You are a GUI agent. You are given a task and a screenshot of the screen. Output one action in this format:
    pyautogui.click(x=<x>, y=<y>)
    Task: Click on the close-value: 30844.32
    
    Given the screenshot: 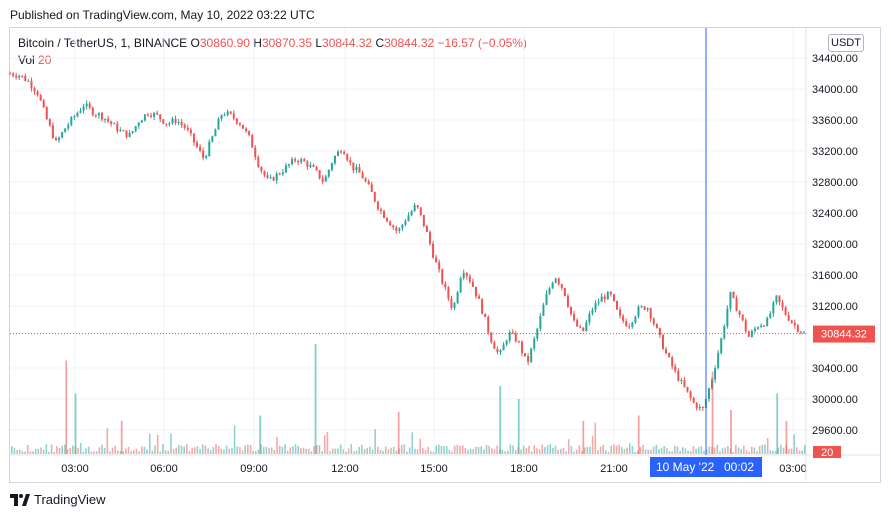 What is the action you would take?
    pyautogui.click(x=409, y=43)
    